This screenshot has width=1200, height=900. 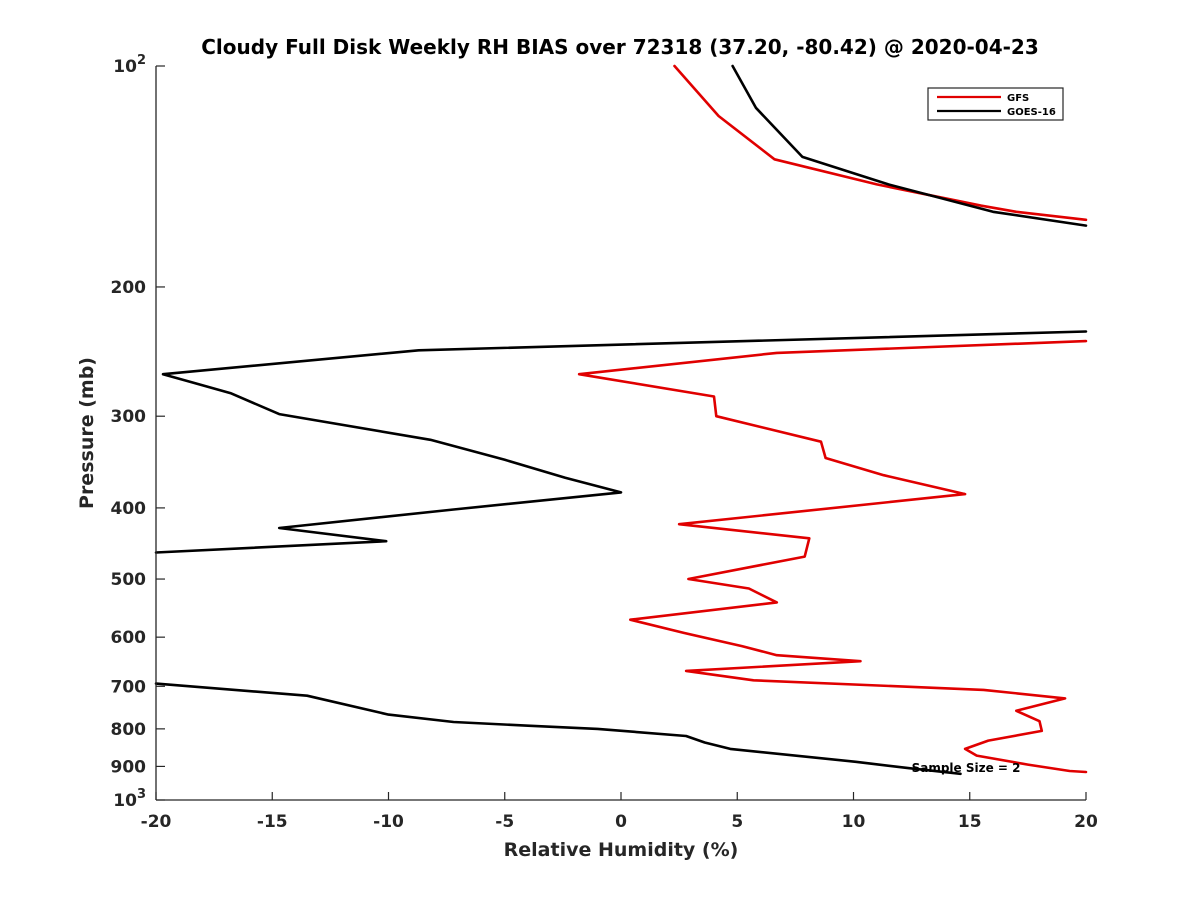 I want to click on y-tick-label: 10³, so click(x=129, y=799).